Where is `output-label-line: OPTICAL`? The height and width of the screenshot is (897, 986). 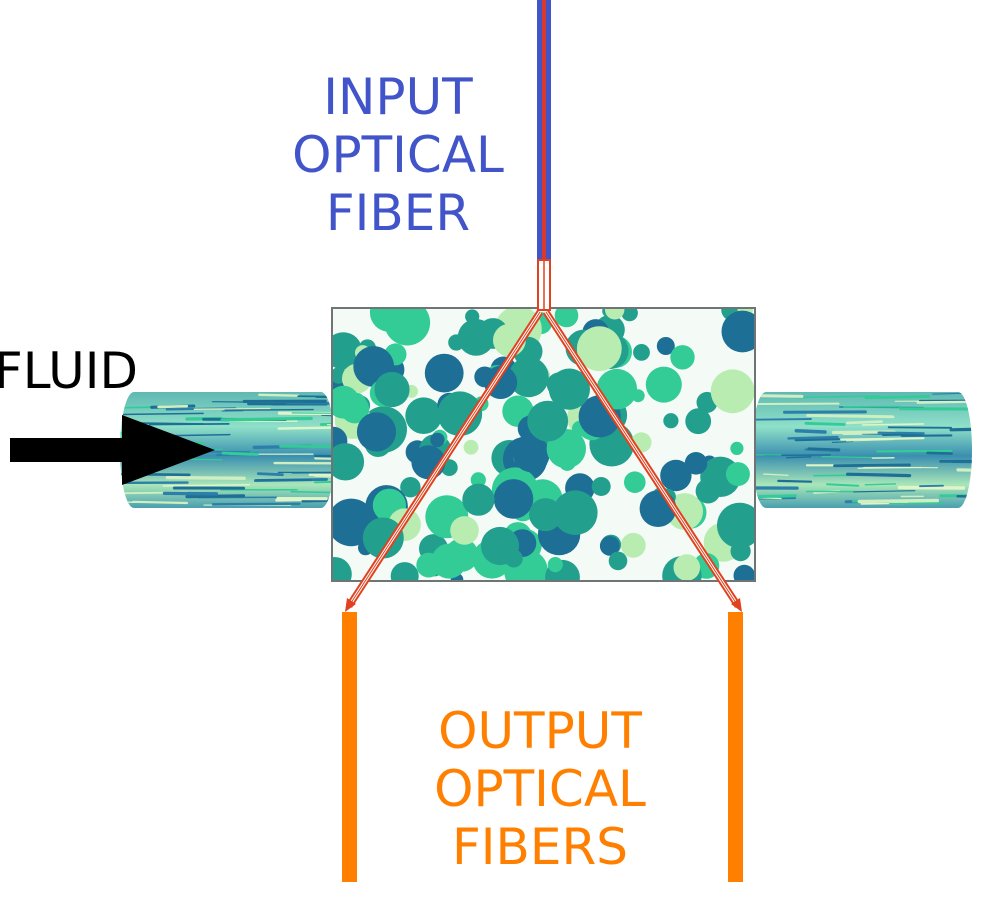
output-label-line: OPTICAL is located at coordinates (540, 789).